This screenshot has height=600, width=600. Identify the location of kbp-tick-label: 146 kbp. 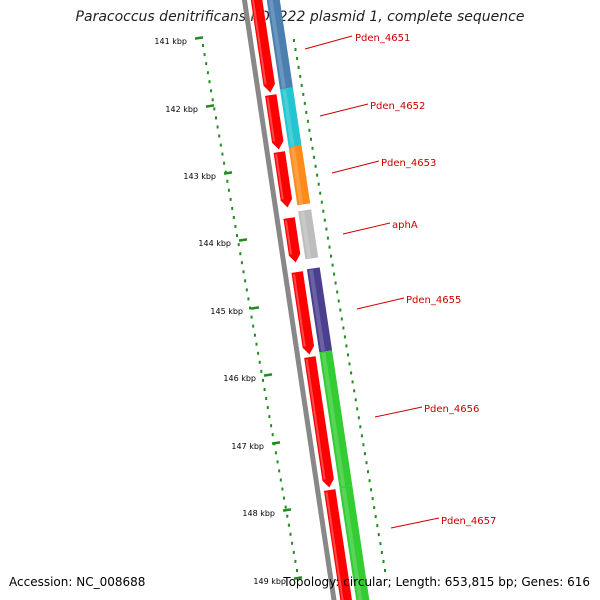
(239, 378).